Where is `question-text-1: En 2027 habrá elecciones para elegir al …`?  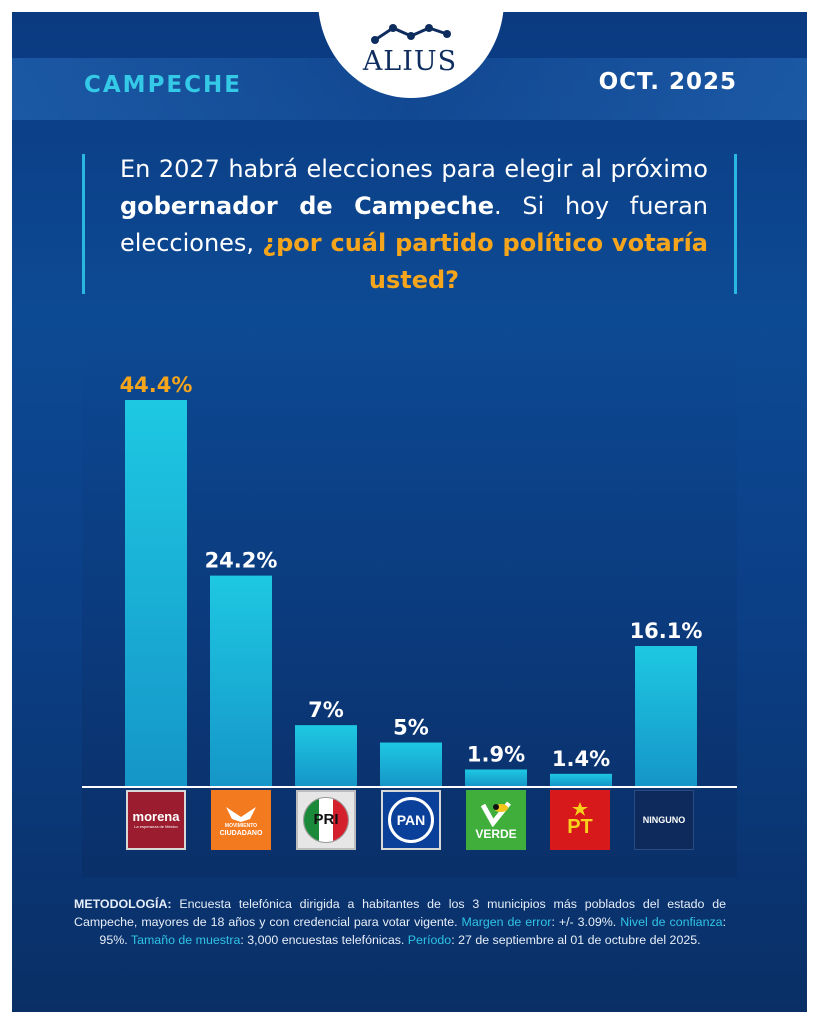 question-text-1: En 2027 habrá elecciones para elegir al … is located at coordinates (414, 169).